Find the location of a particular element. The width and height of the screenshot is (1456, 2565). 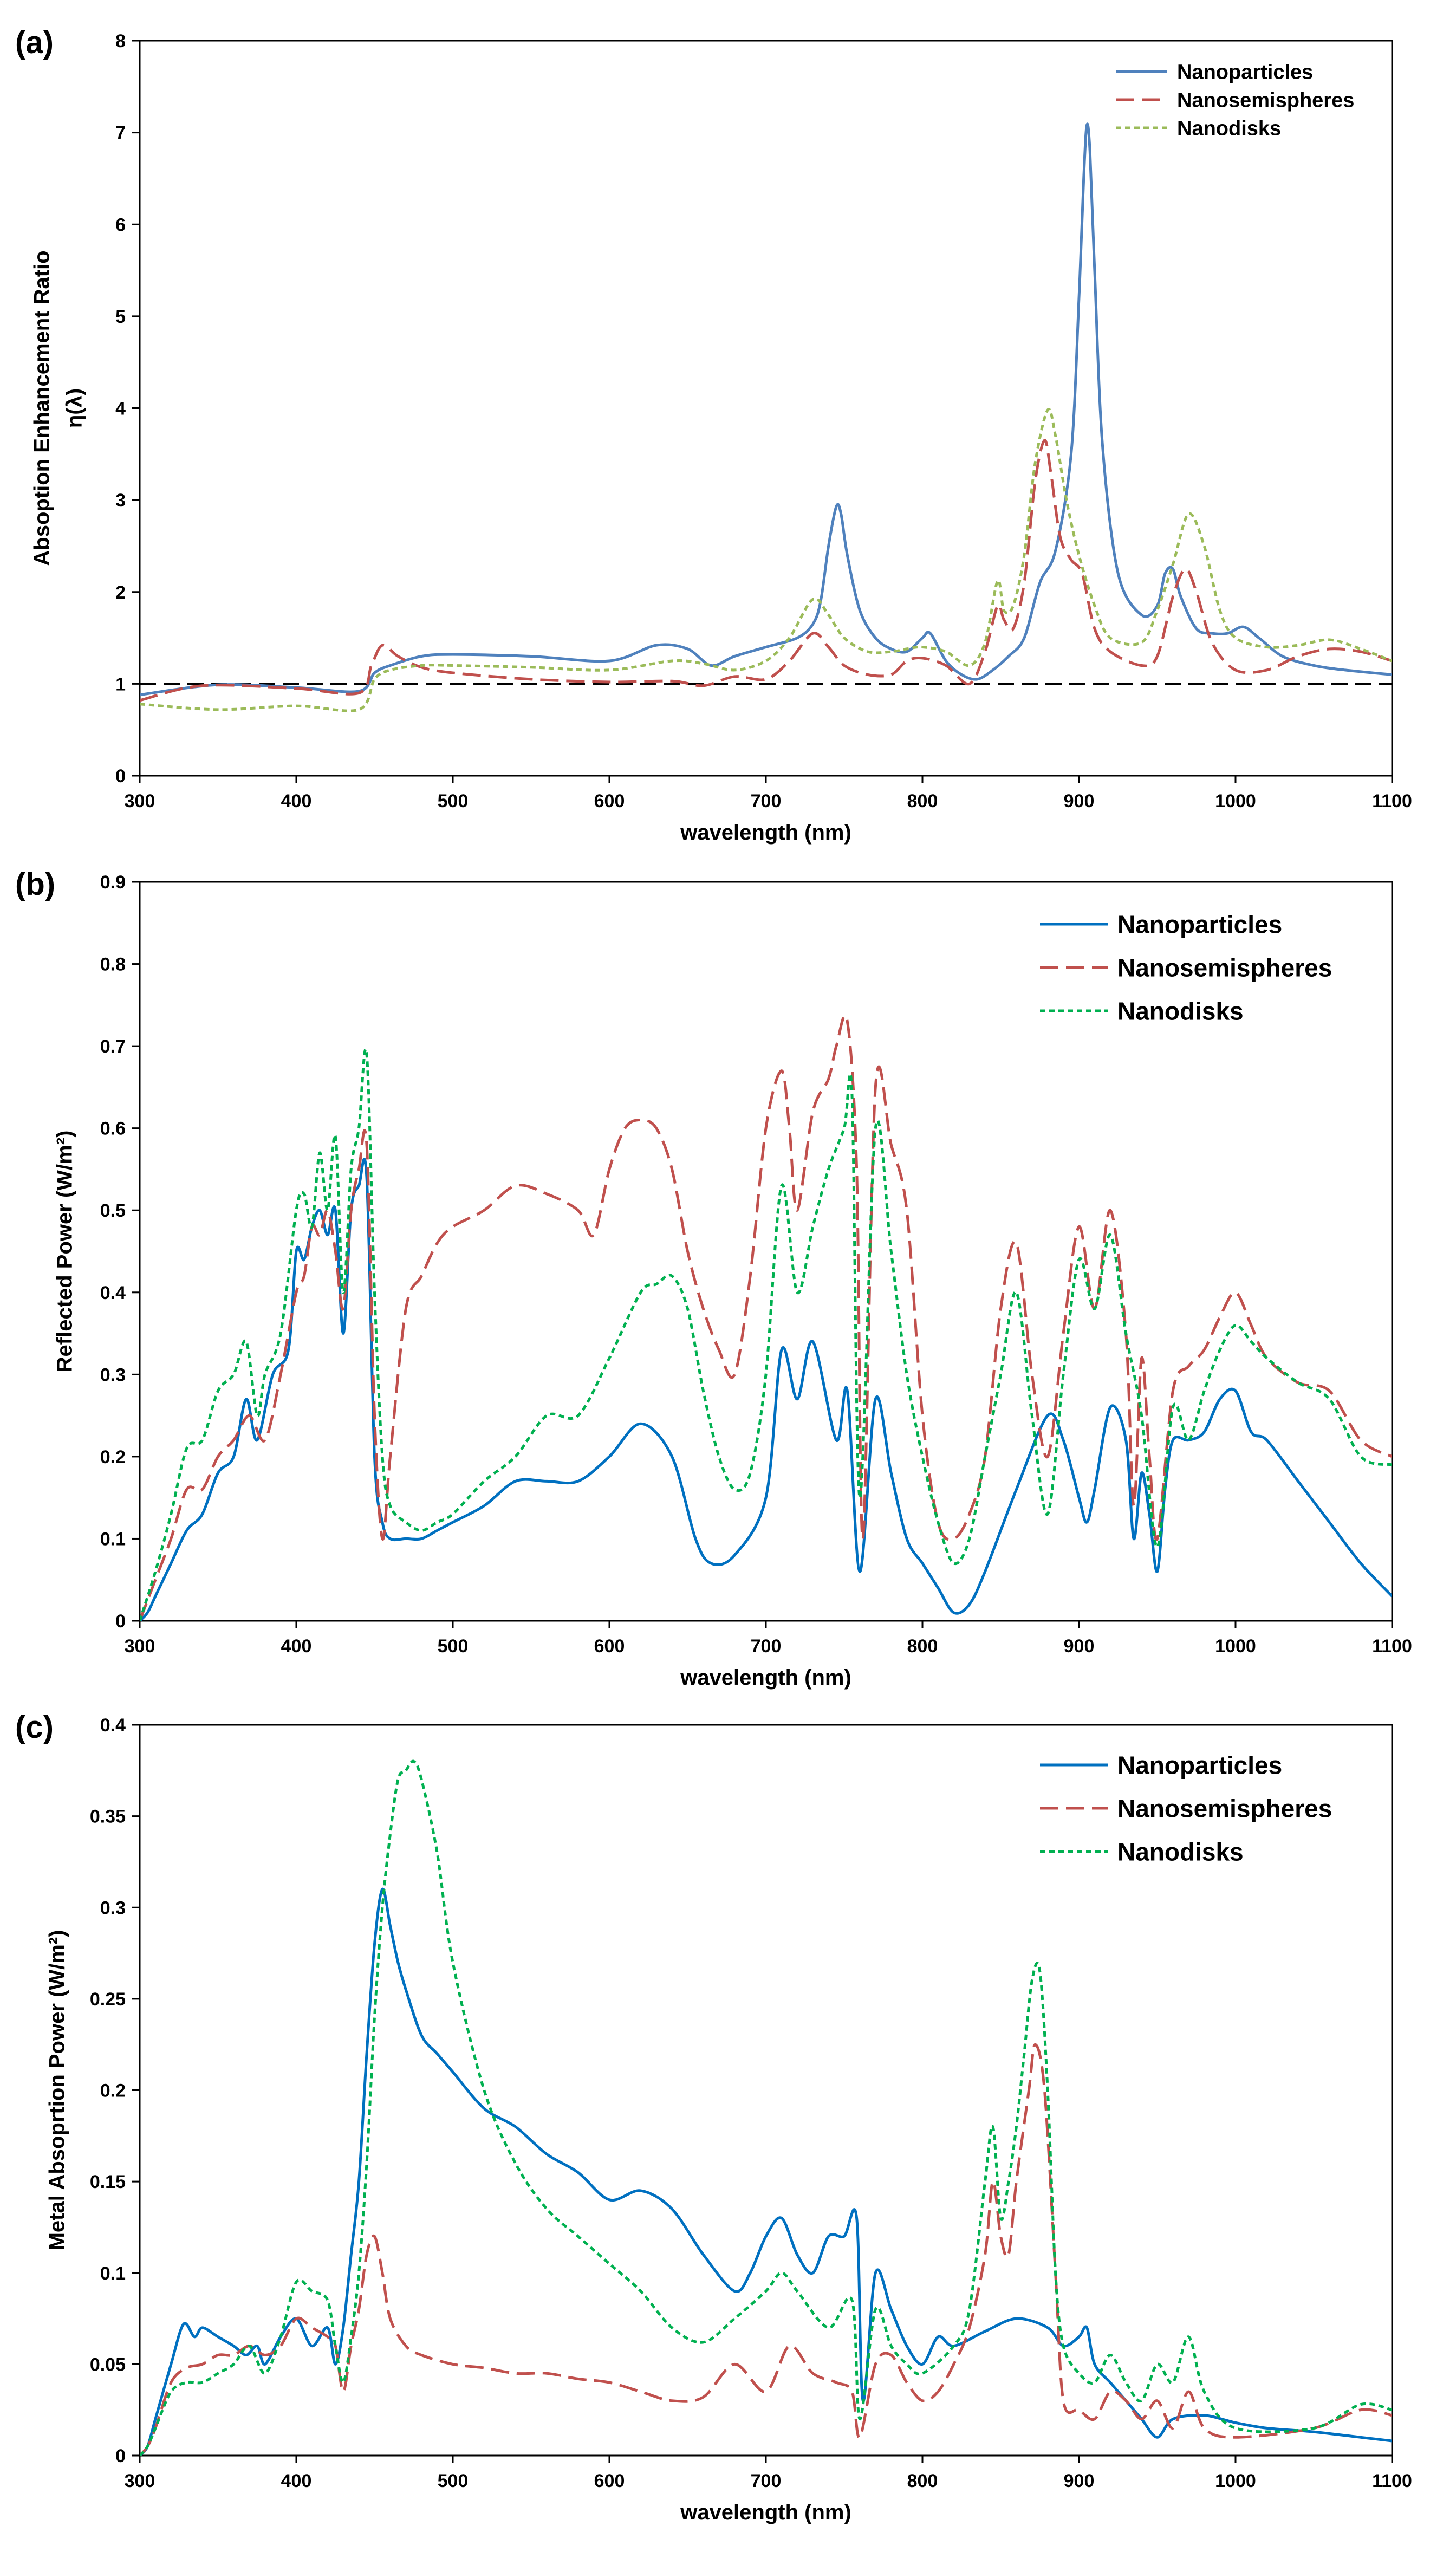

y-tick-label: 0.05 is located at coordinates (108, 2364).